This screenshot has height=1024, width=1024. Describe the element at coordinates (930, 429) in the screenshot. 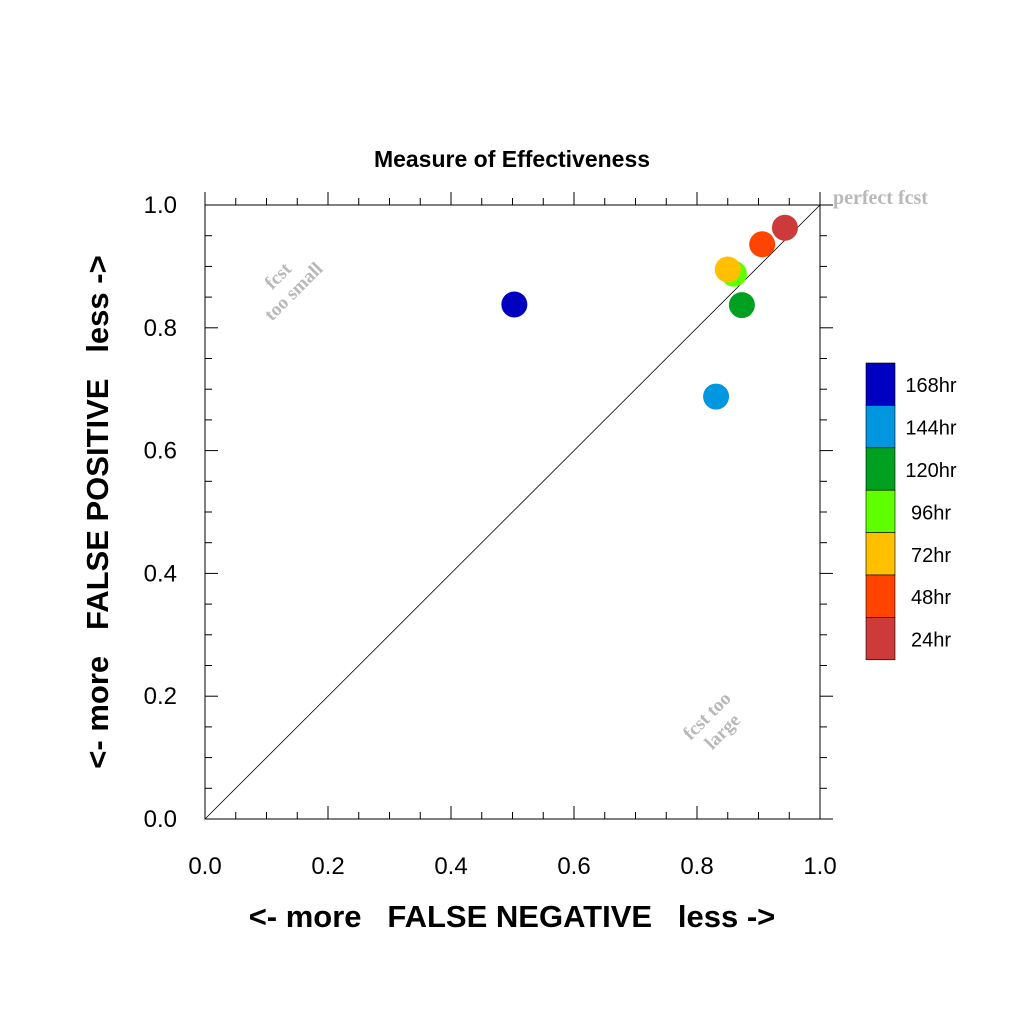

I see `legend-label-144hr: 144hr` at that location.